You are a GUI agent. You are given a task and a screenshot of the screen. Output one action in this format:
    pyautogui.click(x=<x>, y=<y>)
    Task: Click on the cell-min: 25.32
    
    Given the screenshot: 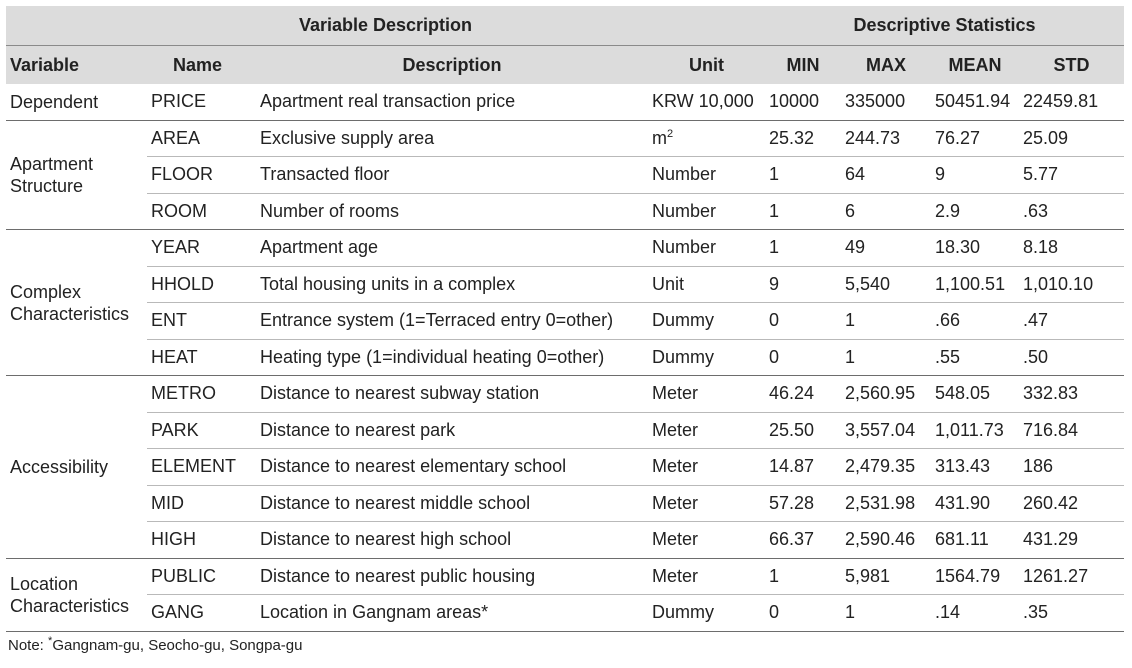 What is the action you would take?
    pyautogui.click(x=803, y=138)
    